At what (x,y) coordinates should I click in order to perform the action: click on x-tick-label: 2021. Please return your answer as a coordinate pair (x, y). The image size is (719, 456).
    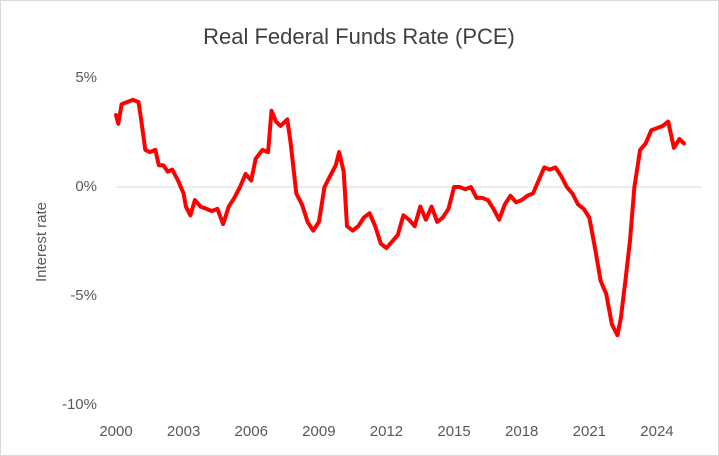
    Looking at the image, I should click on (589, 431).